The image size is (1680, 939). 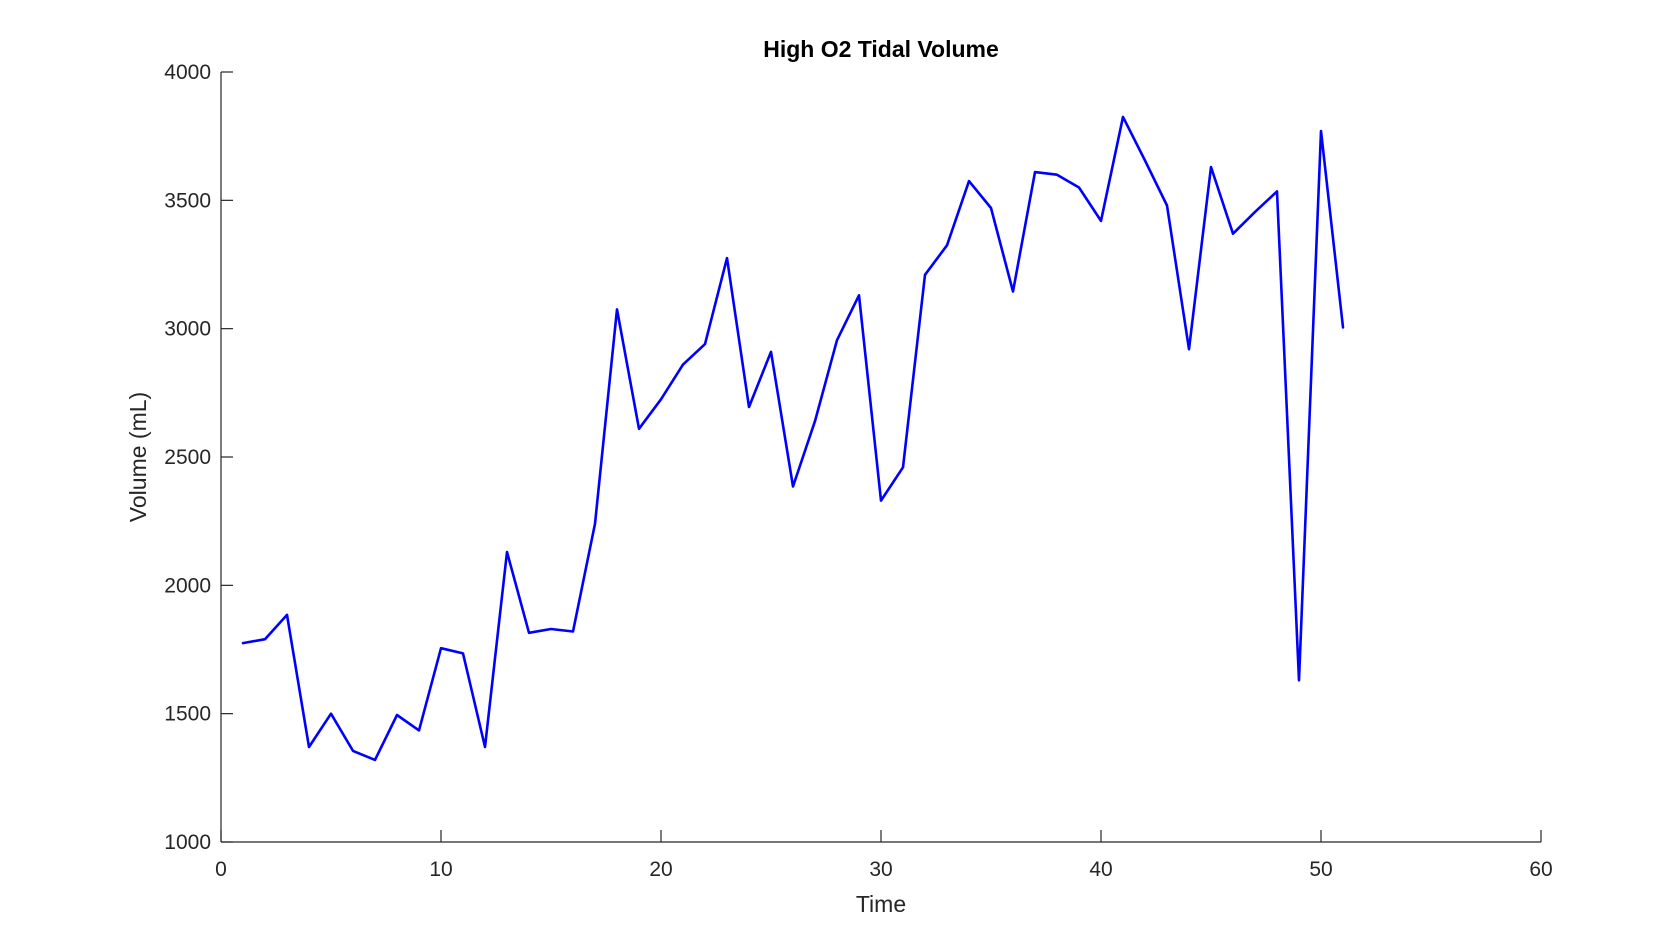 What do you see at coordinates (187, 457) in the screenshot?
I see `y-tick-label: 2500` at bounding box center [187, 457].